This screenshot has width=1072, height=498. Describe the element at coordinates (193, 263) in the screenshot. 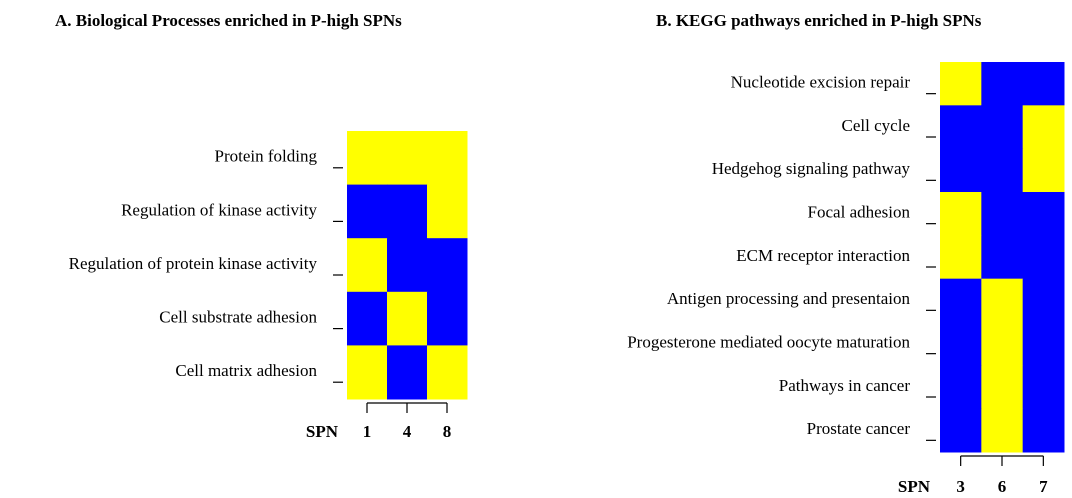

I see `row-label: Regulation of protein kinase activity` at that location.